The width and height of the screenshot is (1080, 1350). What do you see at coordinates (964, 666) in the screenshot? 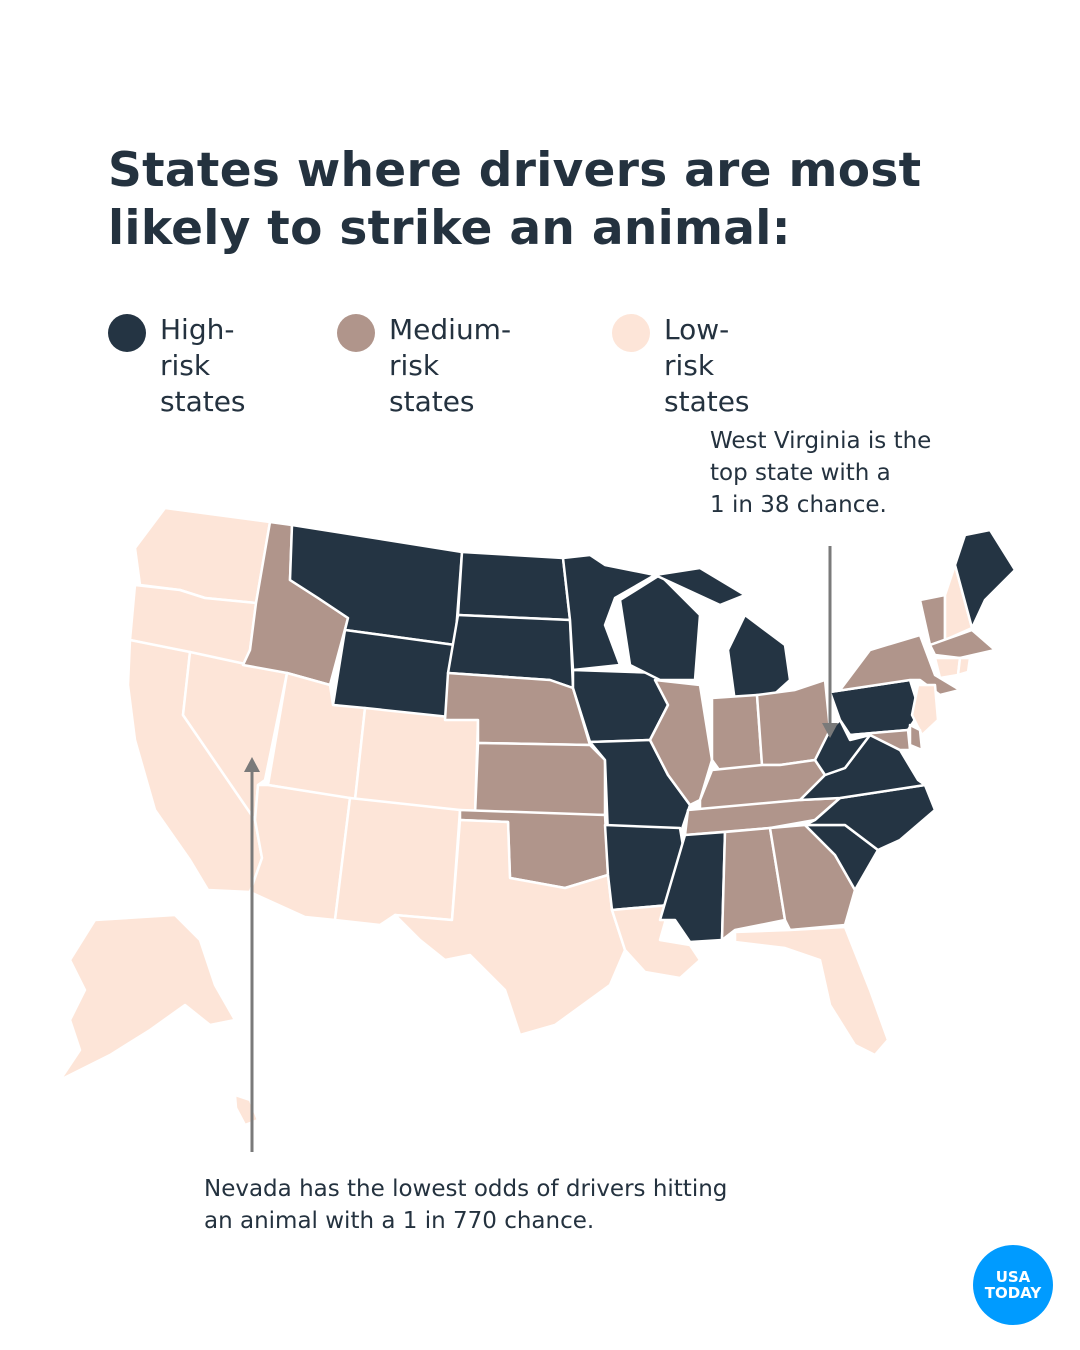
I see `state-rhode-island` at bounding box center [964, 666].